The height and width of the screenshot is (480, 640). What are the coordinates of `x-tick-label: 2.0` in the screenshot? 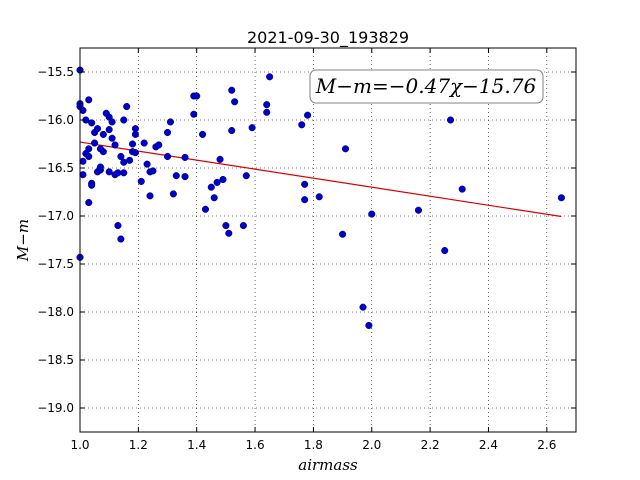 It's located at (371, 445).